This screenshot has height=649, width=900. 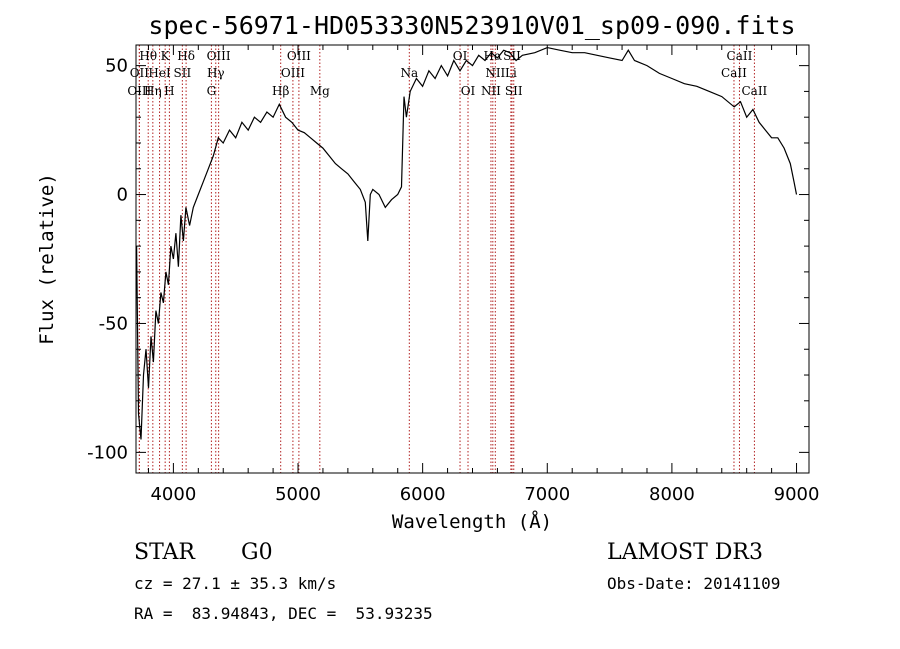 What do you see at coordinates (257, 552) in the screenshot?
I see `object-subclass: G0` at bounding box center [257, 552].